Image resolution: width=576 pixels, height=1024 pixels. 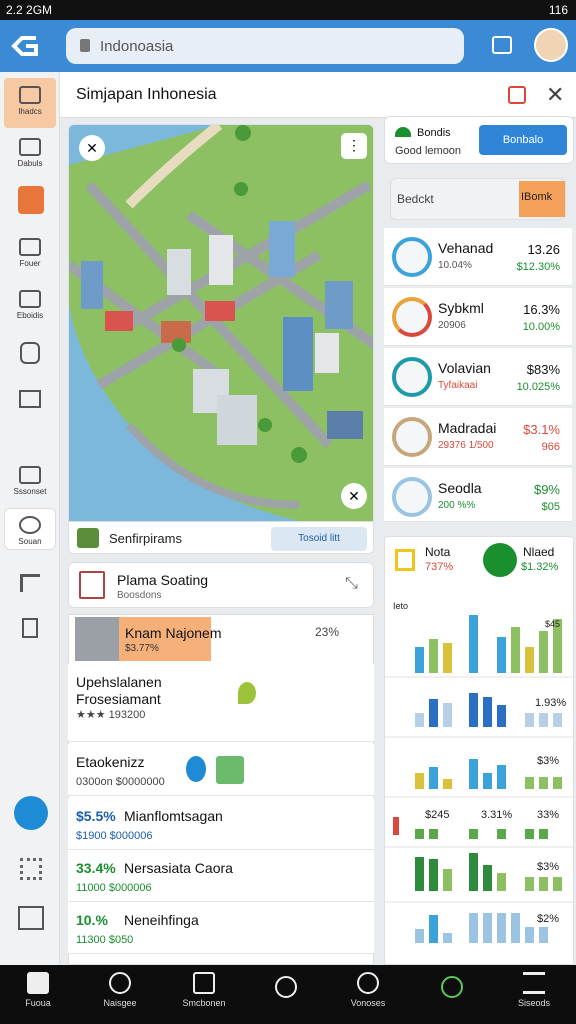 I want to click on nav-label: Smcbonen, so click(x=204, y=1003).